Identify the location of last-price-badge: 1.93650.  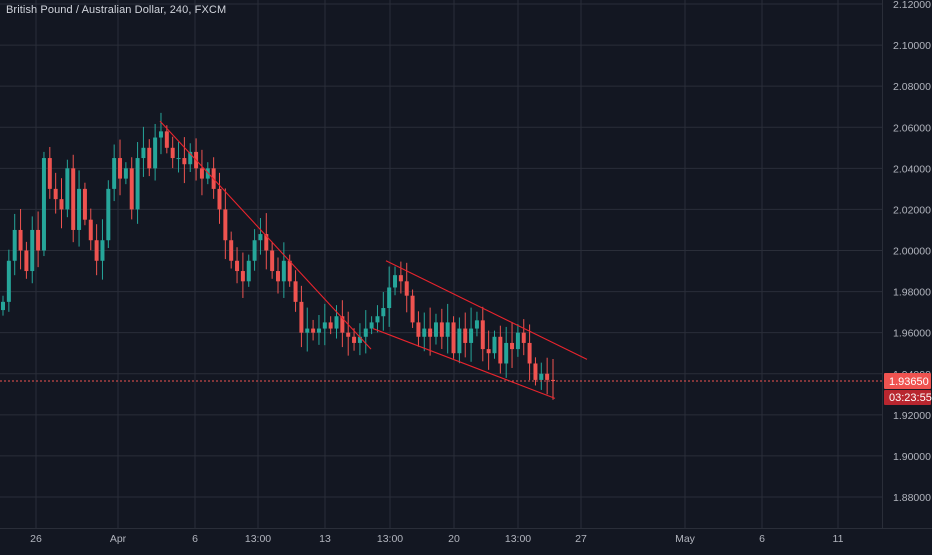
(907, 381).